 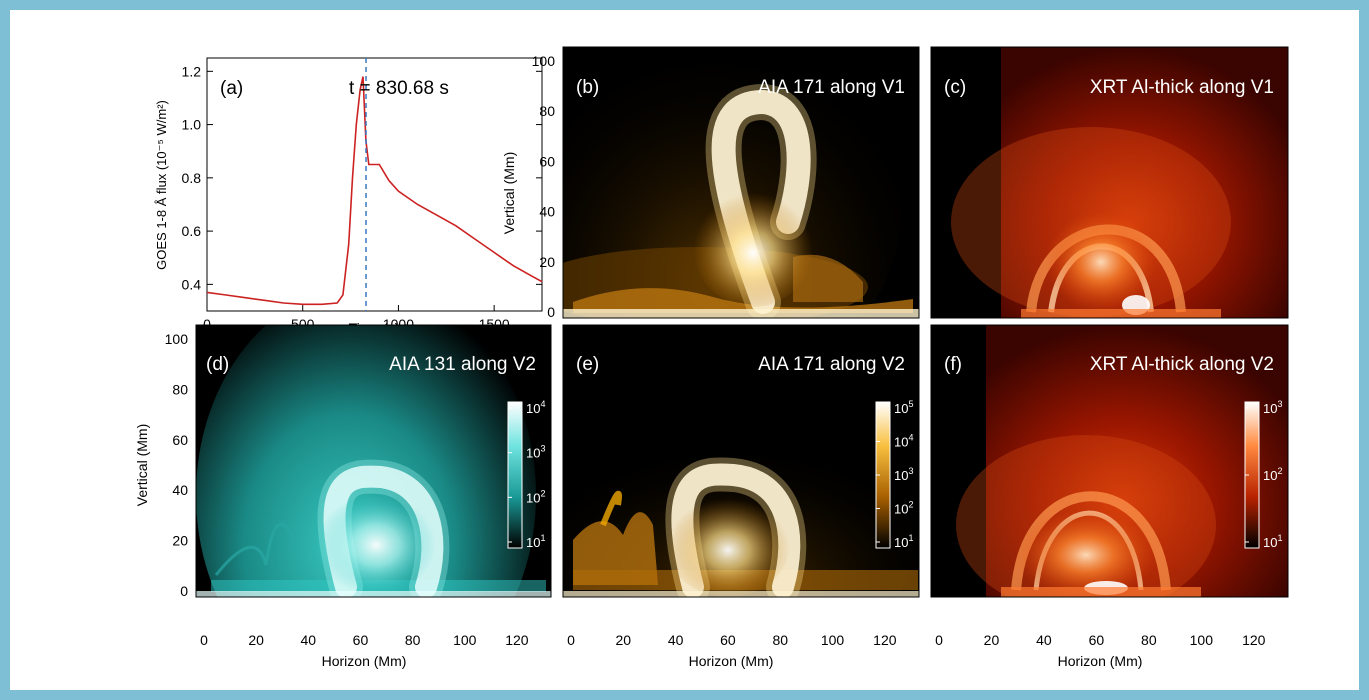 I want to click on y-tick-label-a: 1.0, so click(x=192, y=125).